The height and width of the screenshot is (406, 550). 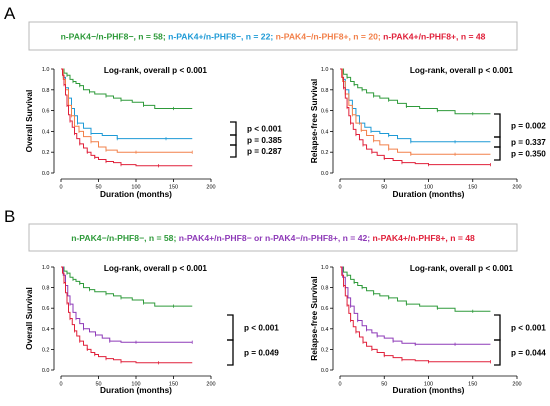 I want to click on p-value-label: p = 0.287, so click(x=264, y=151).